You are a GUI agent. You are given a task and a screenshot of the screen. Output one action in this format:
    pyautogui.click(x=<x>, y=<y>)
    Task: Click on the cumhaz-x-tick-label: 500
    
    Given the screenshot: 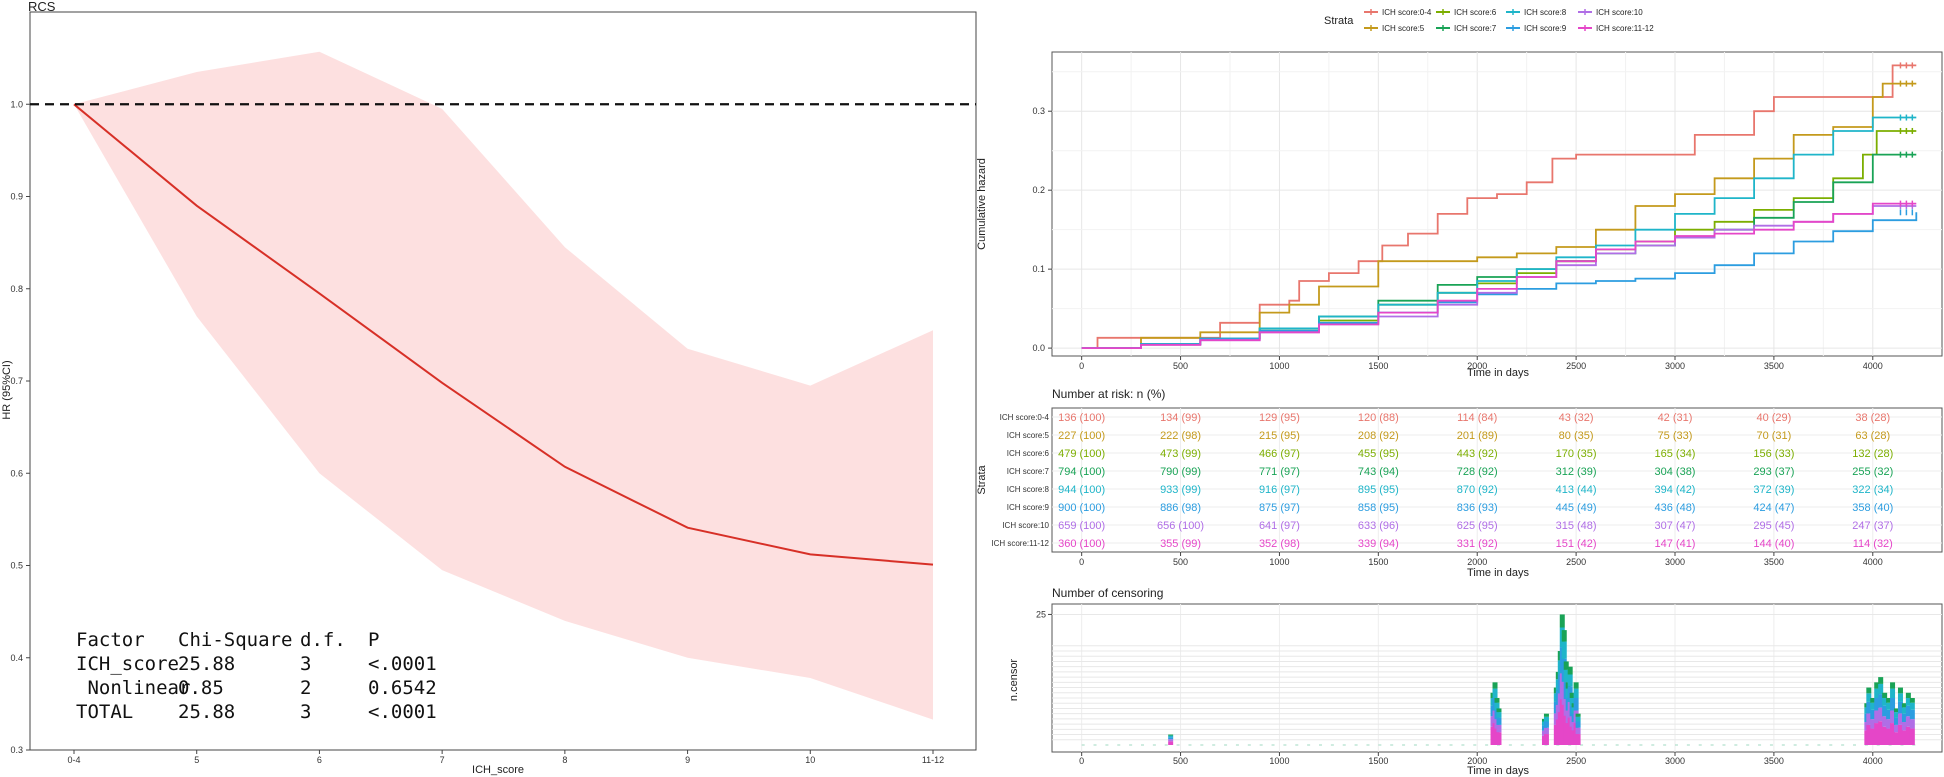 What is the action you would take?
    pyautogui.click(x=1180, y=366)
    